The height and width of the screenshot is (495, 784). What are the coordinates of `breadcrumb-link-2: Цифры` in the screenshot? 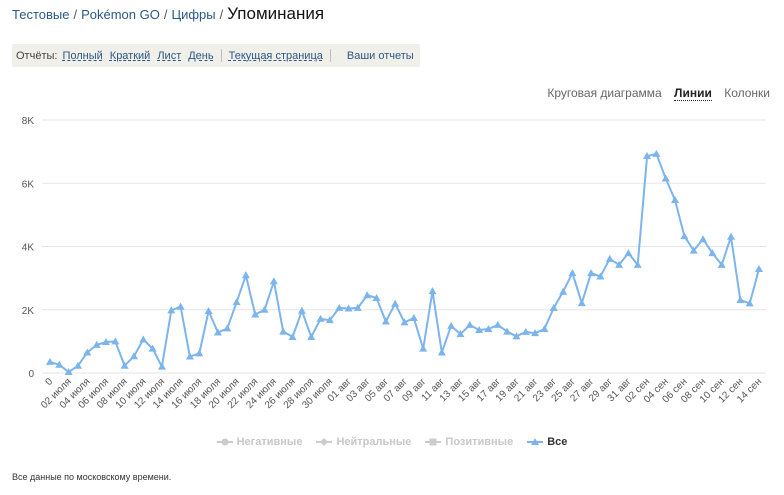 It's located at (193, 14).